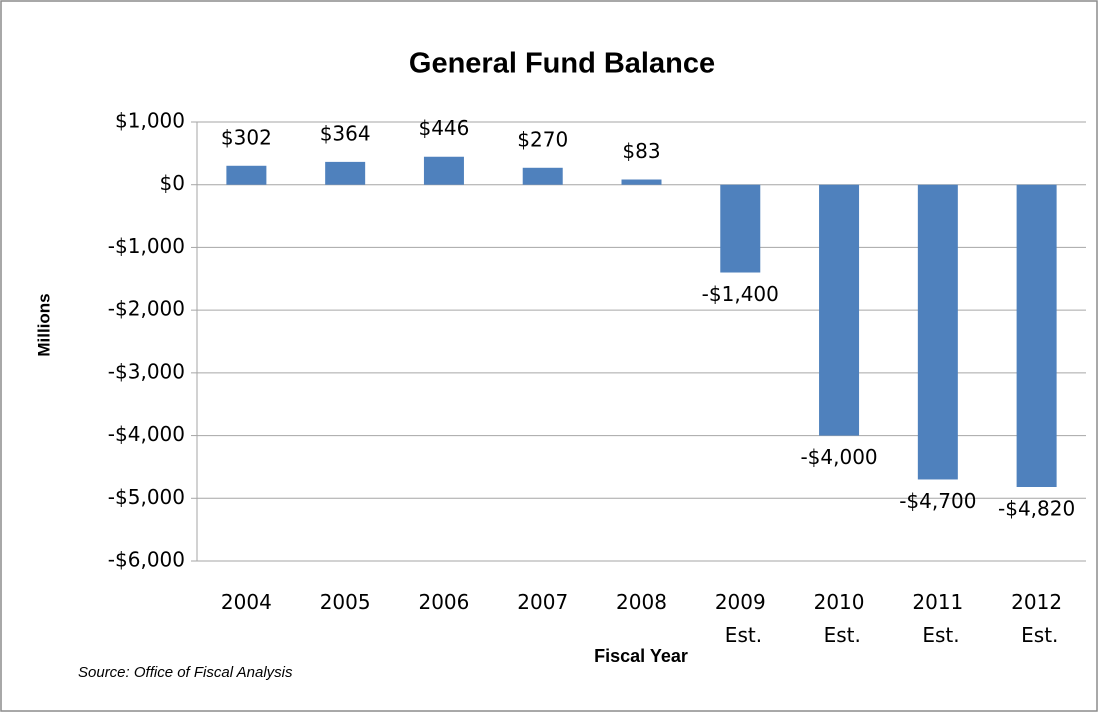 The image size is (1099, 713). I want to click on data-label: $302, so click(246, 137).